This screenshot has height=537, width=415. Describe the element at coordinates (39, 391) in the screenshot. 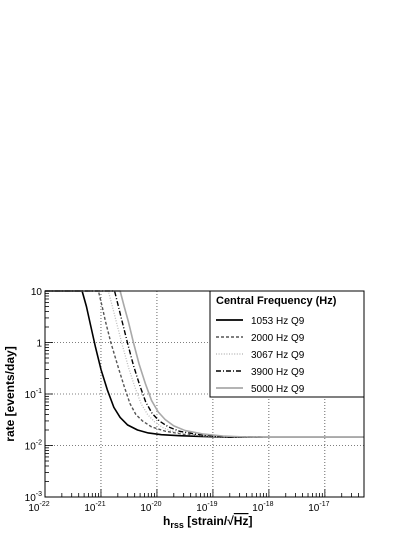

I see `y-tick-label-exponent: -1` at that location.